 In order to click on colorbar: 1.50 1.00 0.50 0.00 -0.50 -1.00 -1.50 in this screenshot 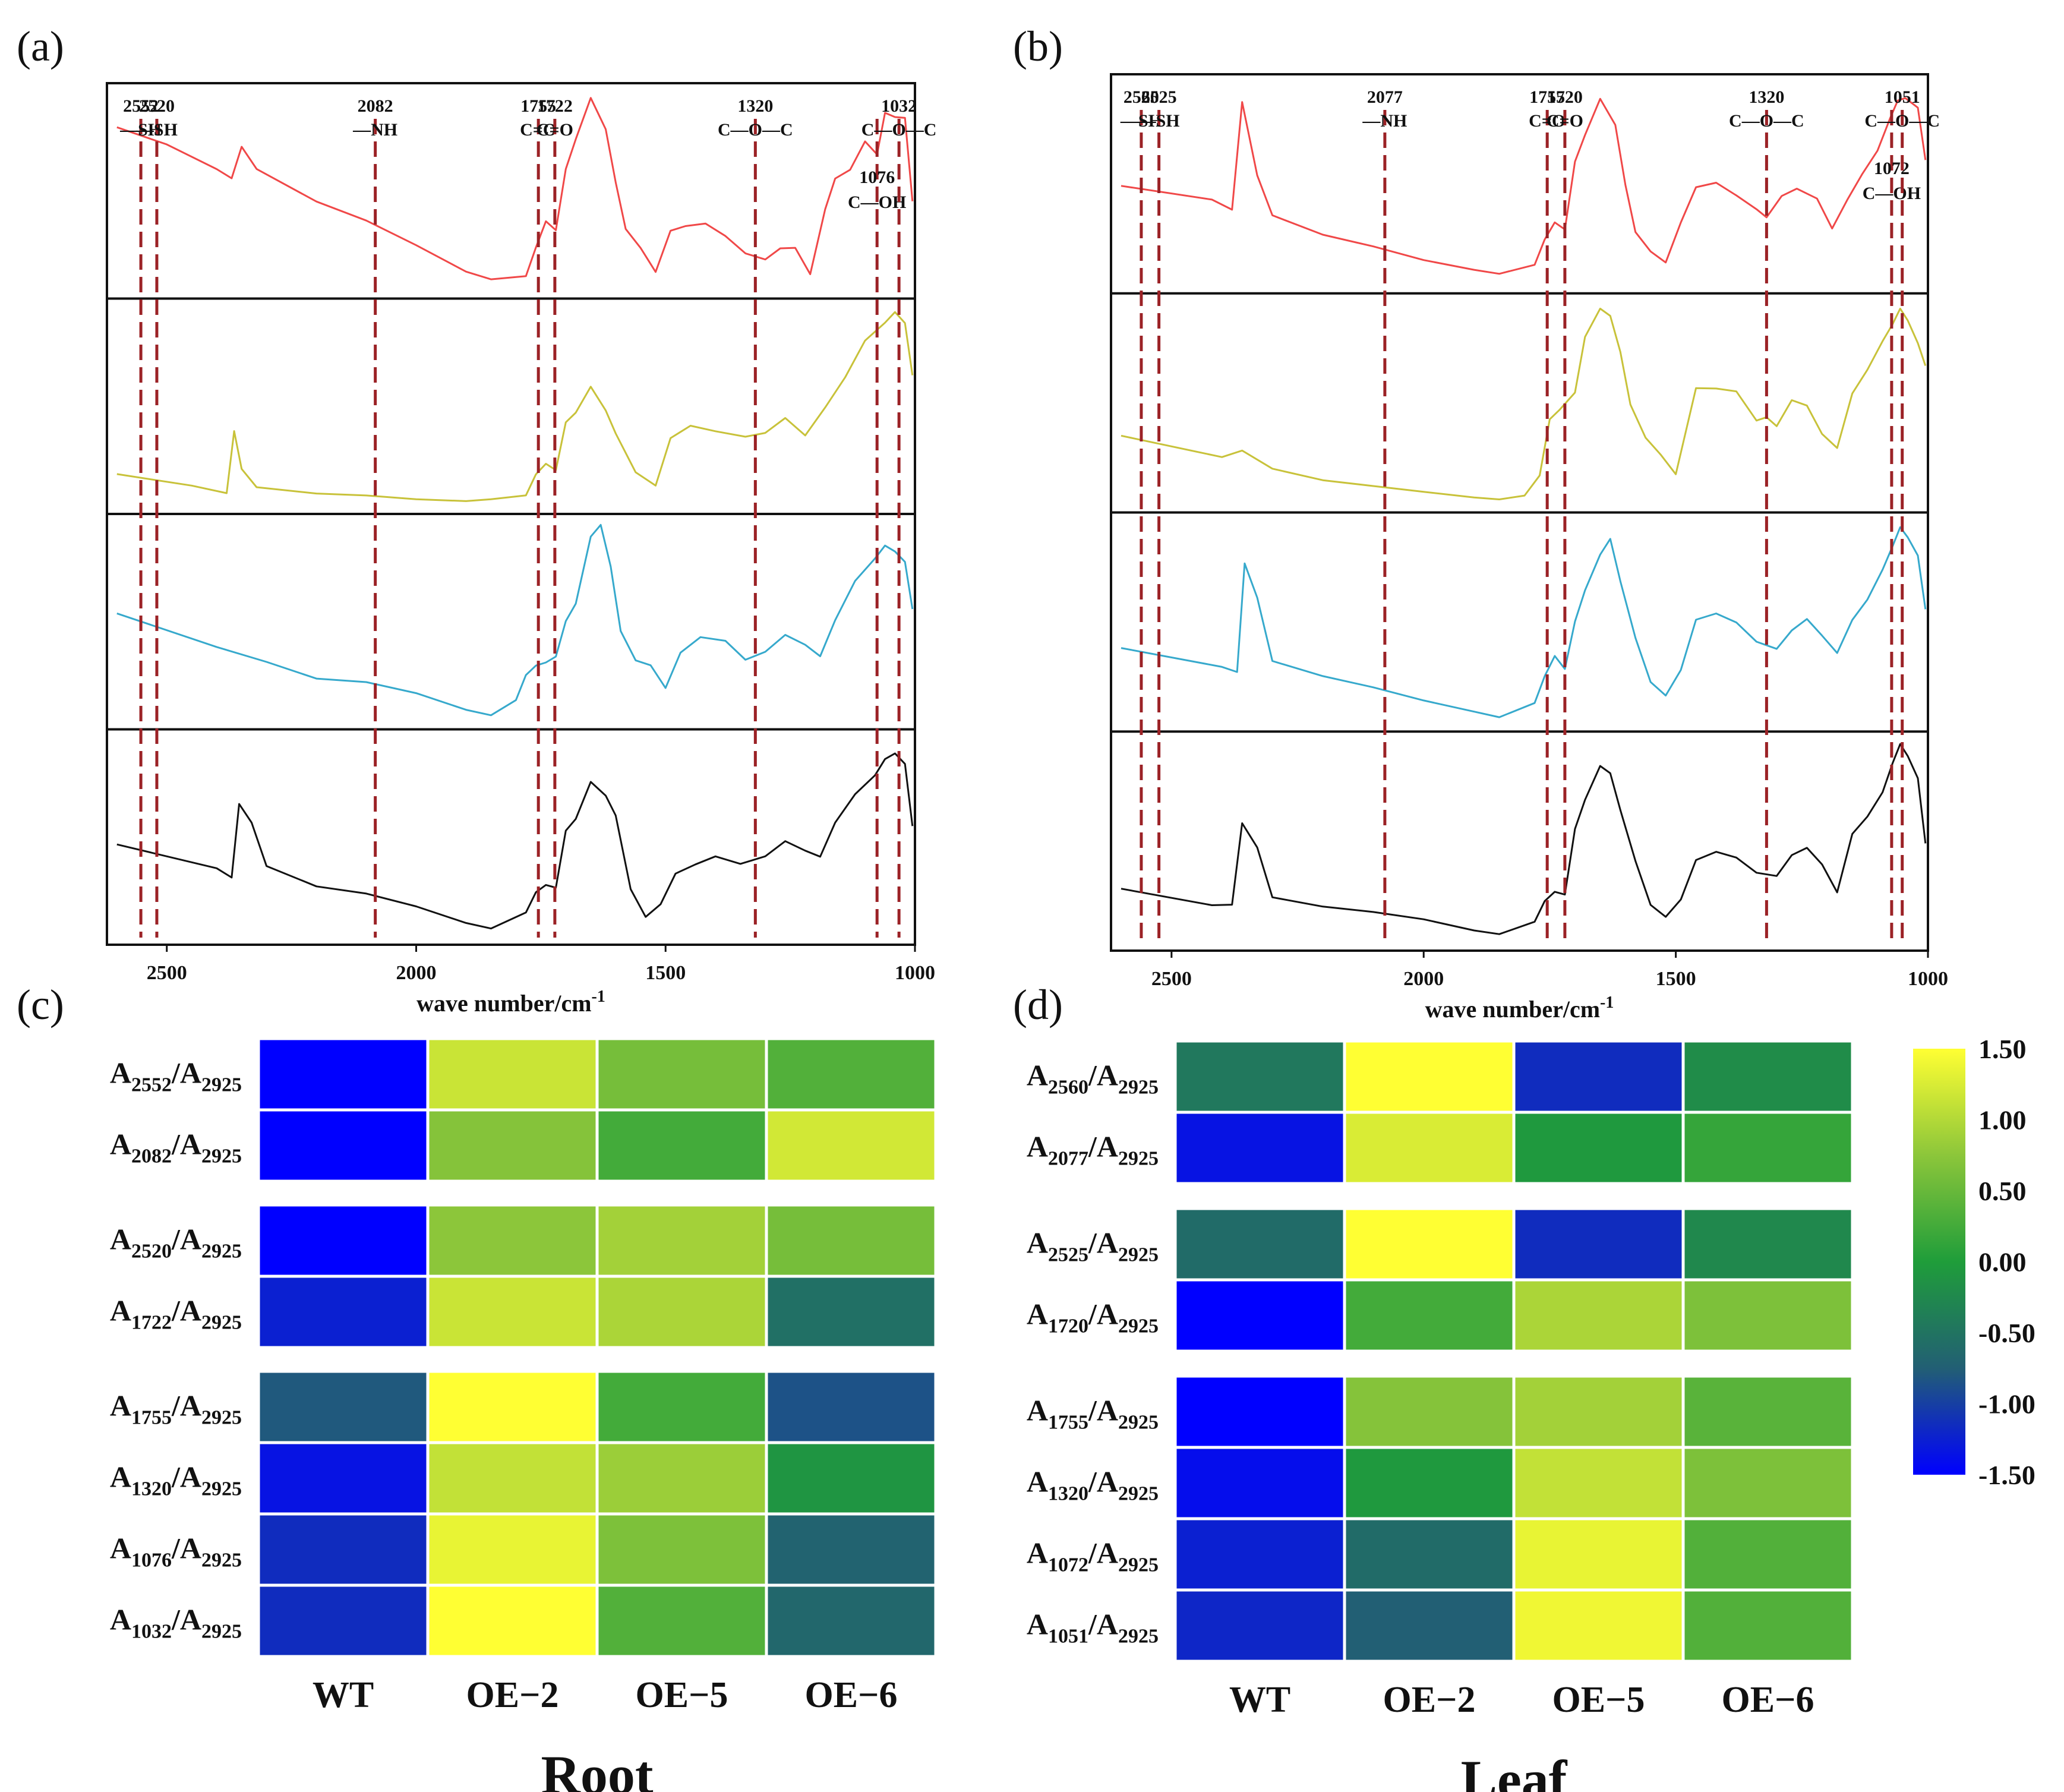, I will do `click(1974, 1262)`.